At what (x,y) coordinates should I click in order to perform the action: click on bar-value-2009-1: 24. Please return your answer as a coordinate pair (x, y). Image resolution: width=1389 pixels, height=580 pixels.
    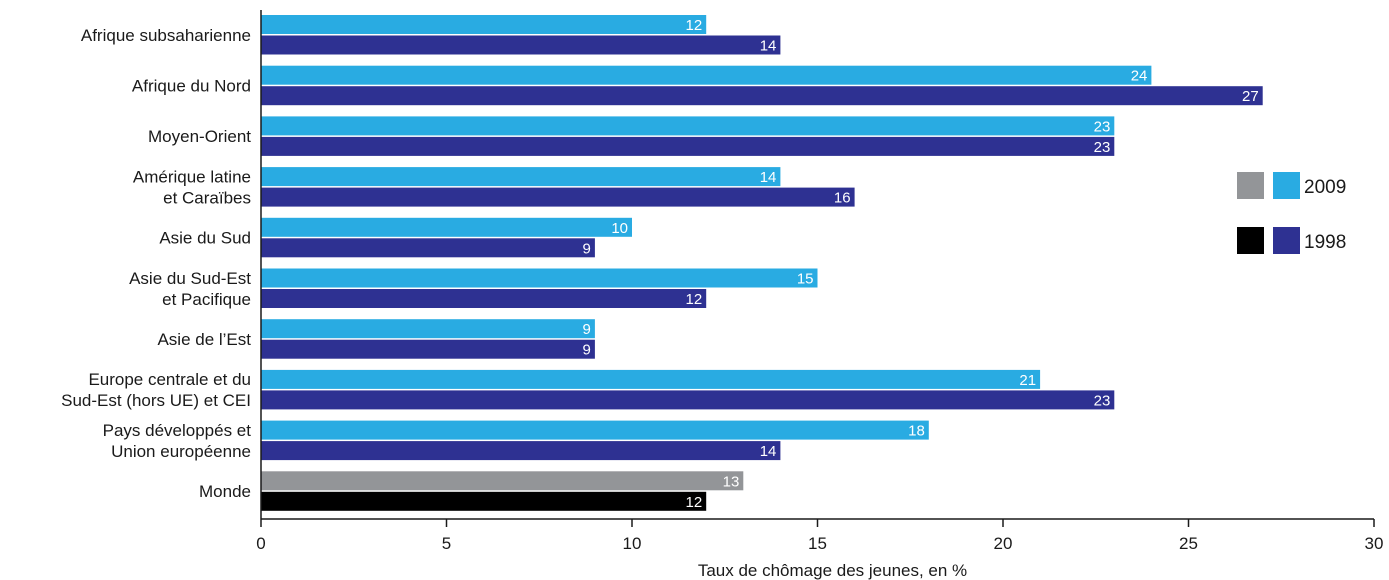
    Looking at the image, I should click on (1139, 76).